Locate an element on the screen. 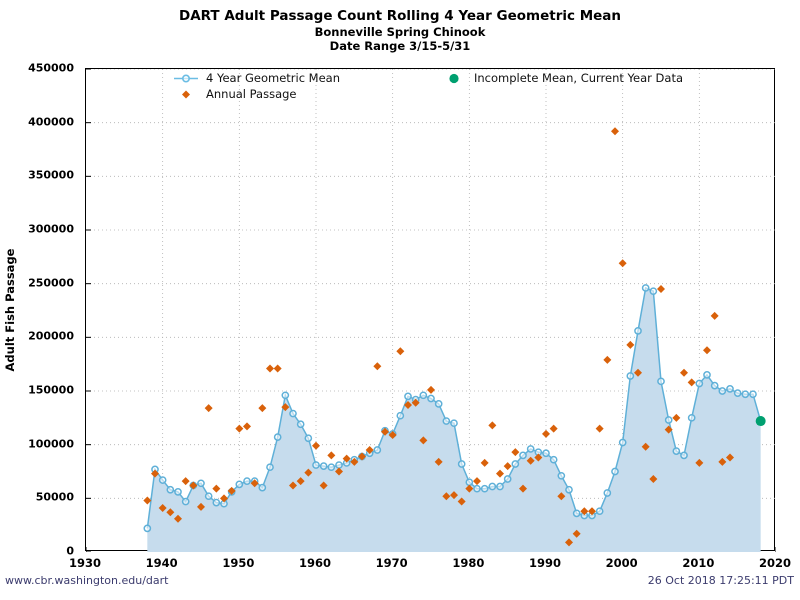 This screenshot has width=800, height=600. x-tick-label: 1970 is located at coordinates (391, 563).